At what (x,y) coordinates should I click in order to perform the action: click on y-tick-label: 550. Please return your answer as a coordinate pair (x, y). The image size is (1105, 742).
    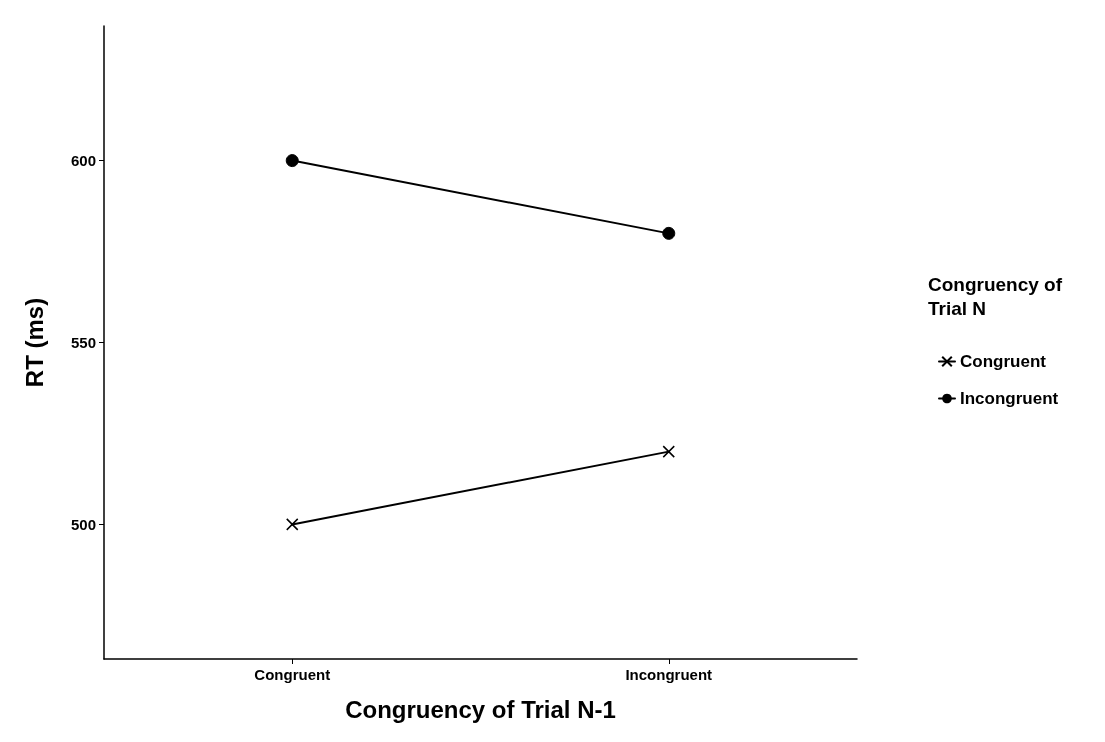
    Looking at the image, I should click on (83, 342).